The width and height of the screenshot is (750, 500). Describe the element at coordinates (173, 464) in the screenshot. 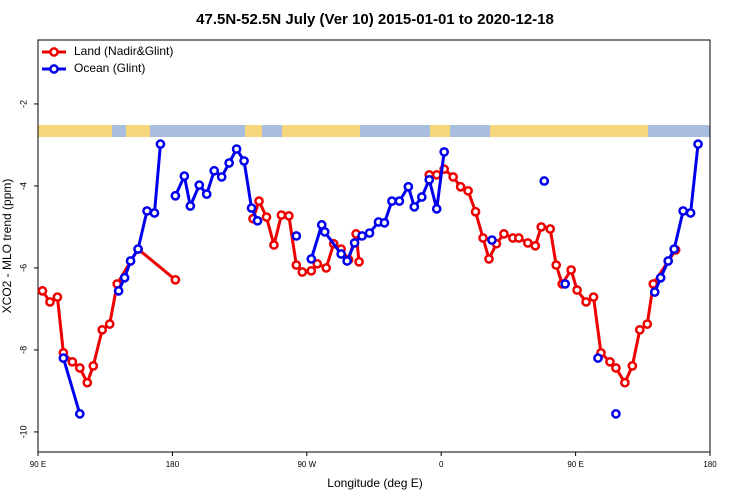

I see `x-tick-label: 180` at that location.